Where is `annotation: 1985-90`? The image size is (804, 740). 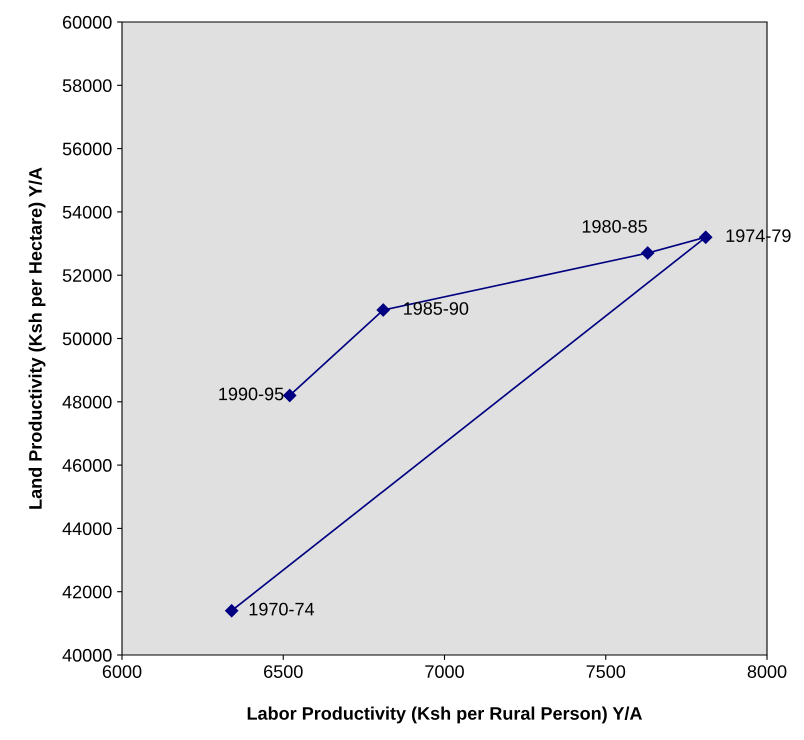
annotation: 1985-90 is located at coordinates (436, 308).